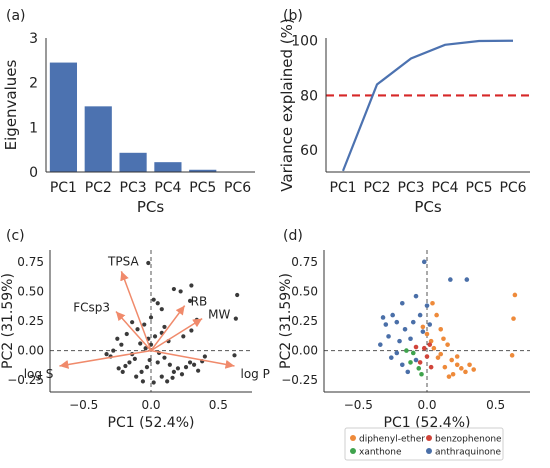 The height and width of the screenshot is (468, 550). Describe the element at coordinates (428, 207) in the screenshot. I see `x-axis-label: PCs` at that location.